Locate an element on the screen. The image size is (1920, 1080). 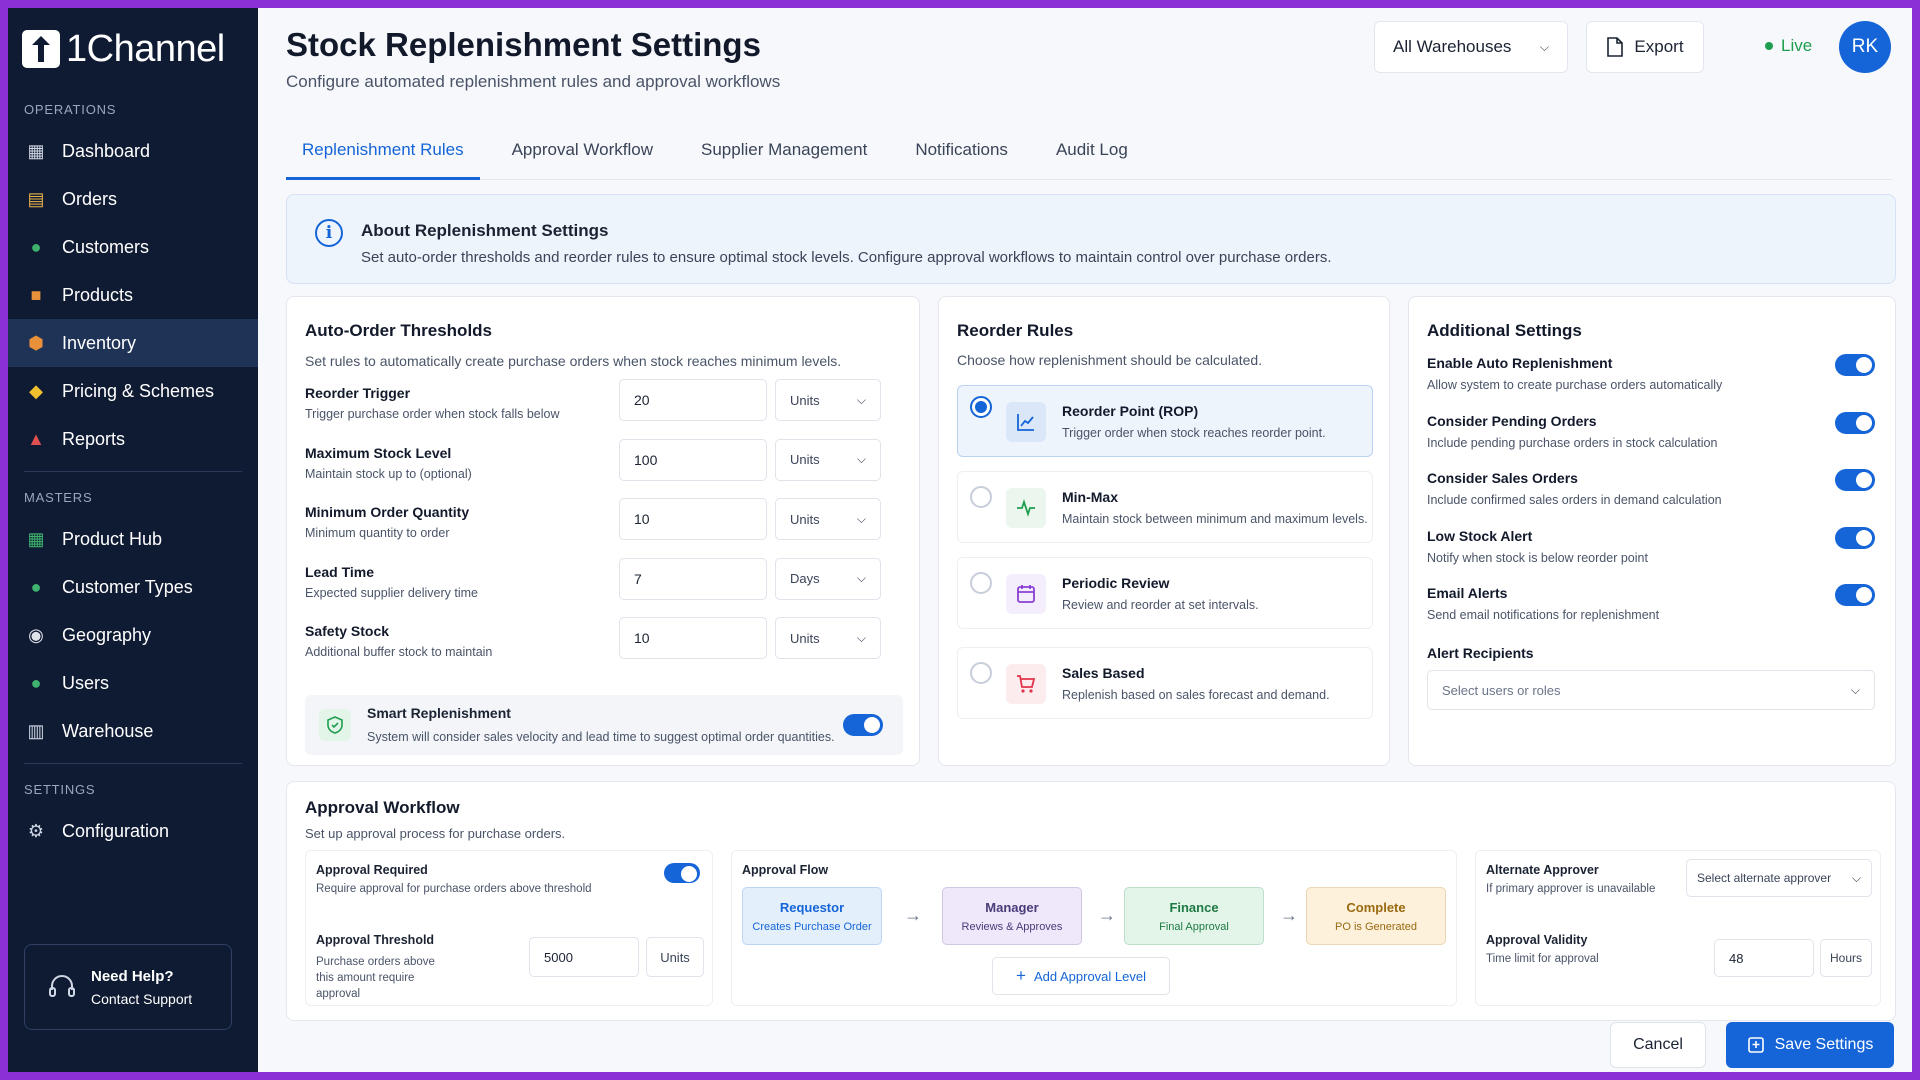
sidebar-item-label: Reports is located at coordinates (94, 438).